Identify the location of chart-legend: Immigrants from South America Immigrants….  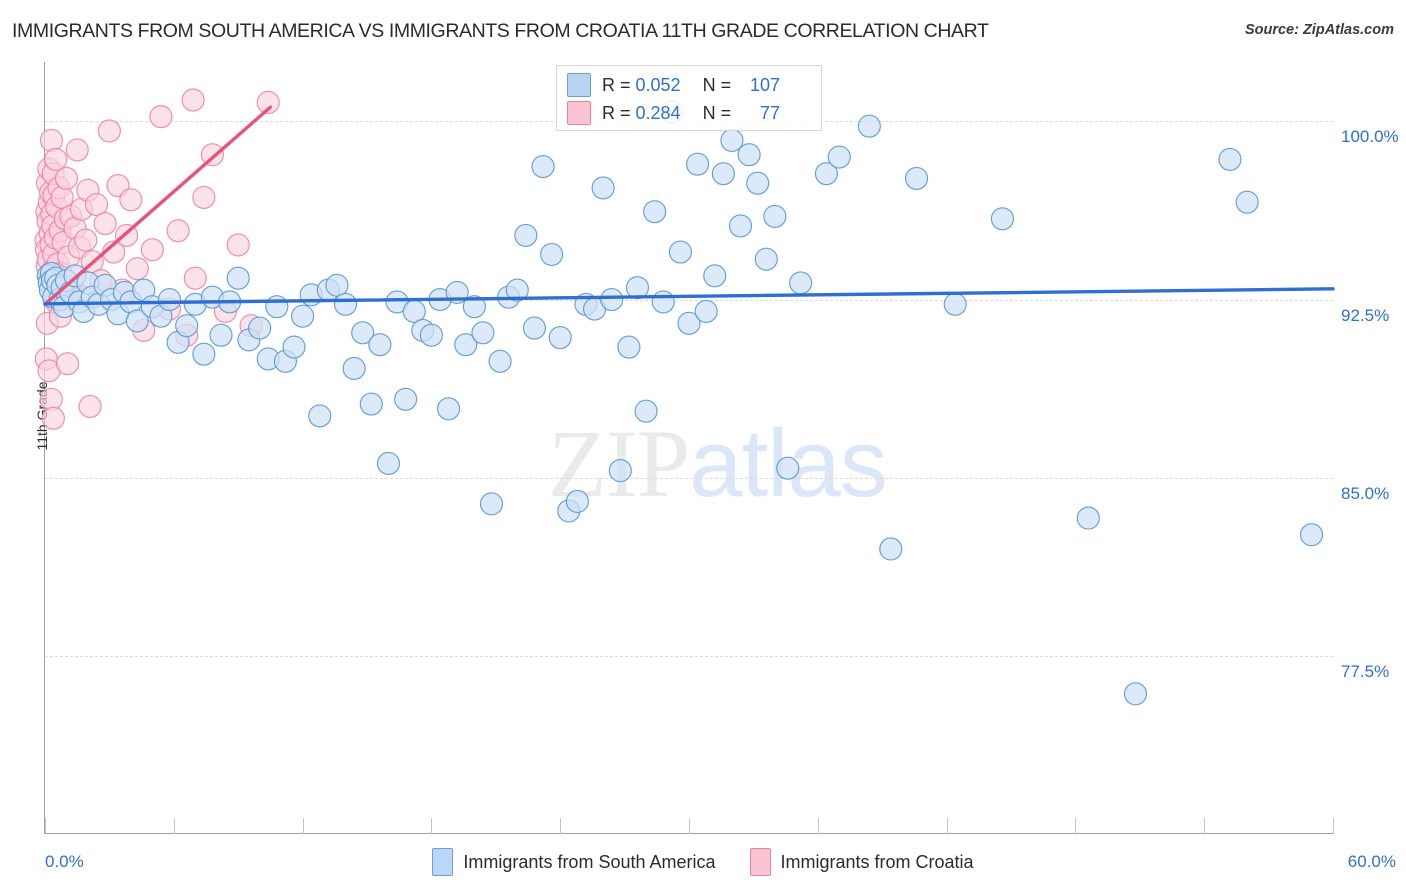
(703, 862).